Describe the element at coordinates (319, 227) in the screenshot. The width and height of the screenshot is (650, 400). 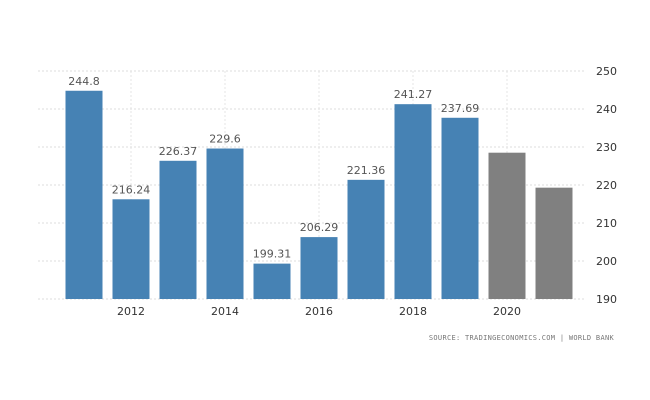
I see `data-label: 206.29` at that location.